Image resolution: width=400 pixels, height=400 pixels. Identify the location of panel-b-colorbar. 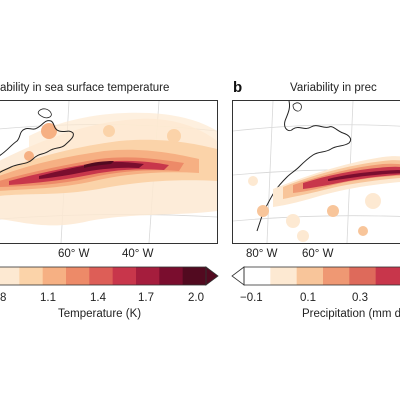
(316, 277).